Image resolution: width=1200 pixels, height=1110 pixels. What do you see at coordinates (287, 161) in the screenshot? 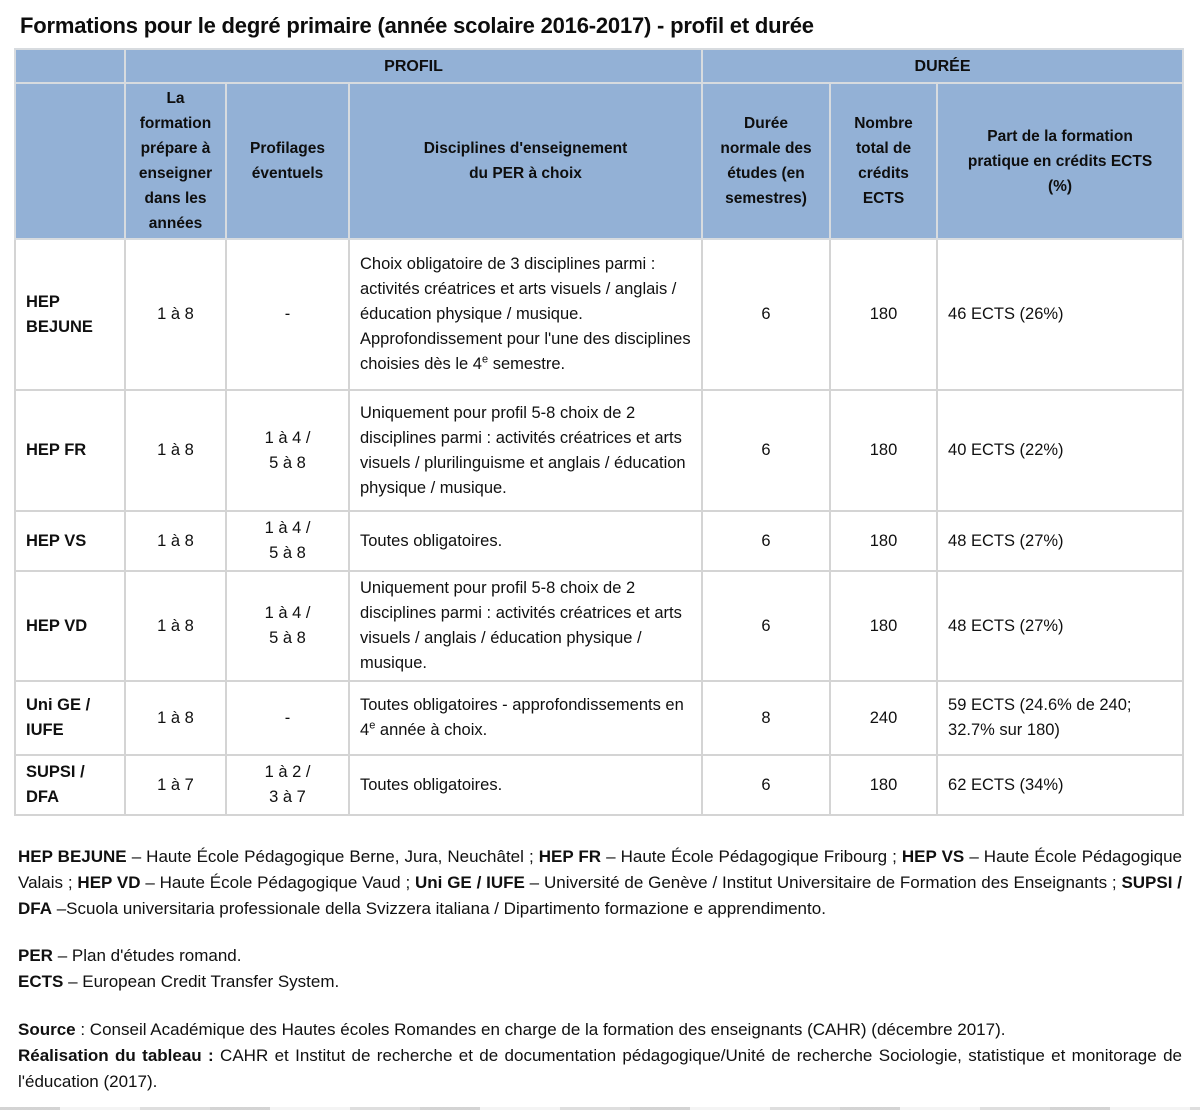
I see `header-col-profilages: Profilages éventuels` at bounding box center [287, 161].